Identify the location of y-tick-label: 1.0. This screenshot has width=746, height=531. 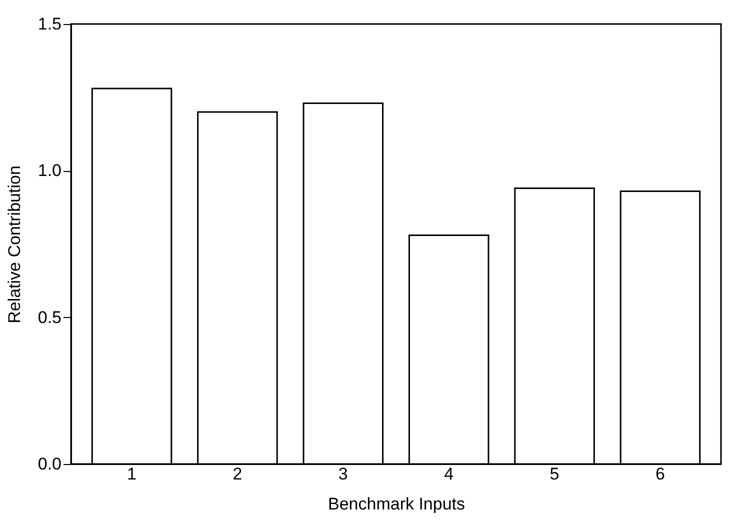
(50, 170).